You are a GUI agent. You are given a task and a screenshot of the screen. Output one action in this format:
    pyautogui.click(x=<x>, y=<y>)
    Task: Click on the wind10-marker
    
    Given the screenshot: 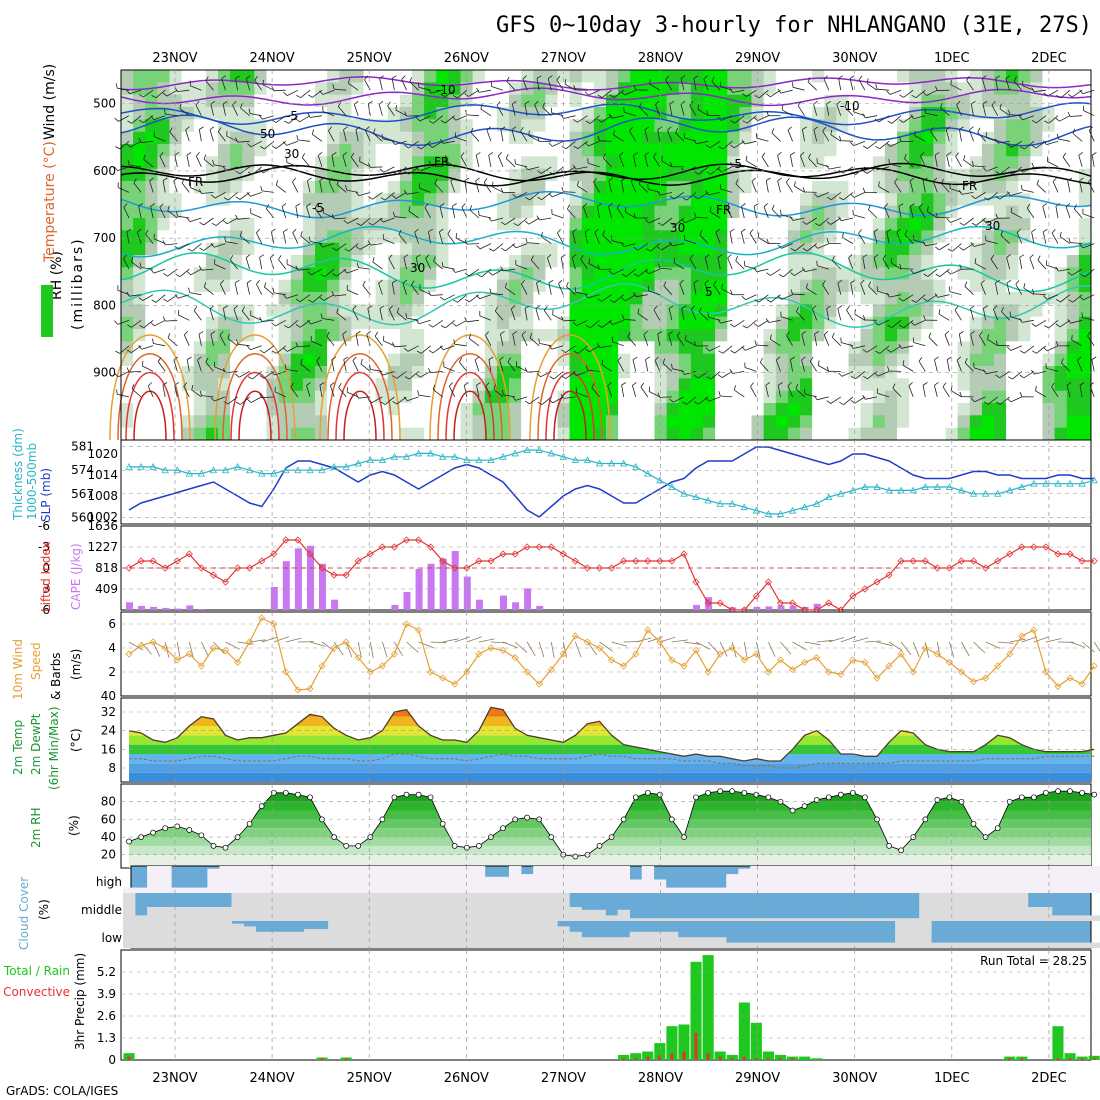 What is the action you would take?
    pyautogui.click(x=298, y=690)
    